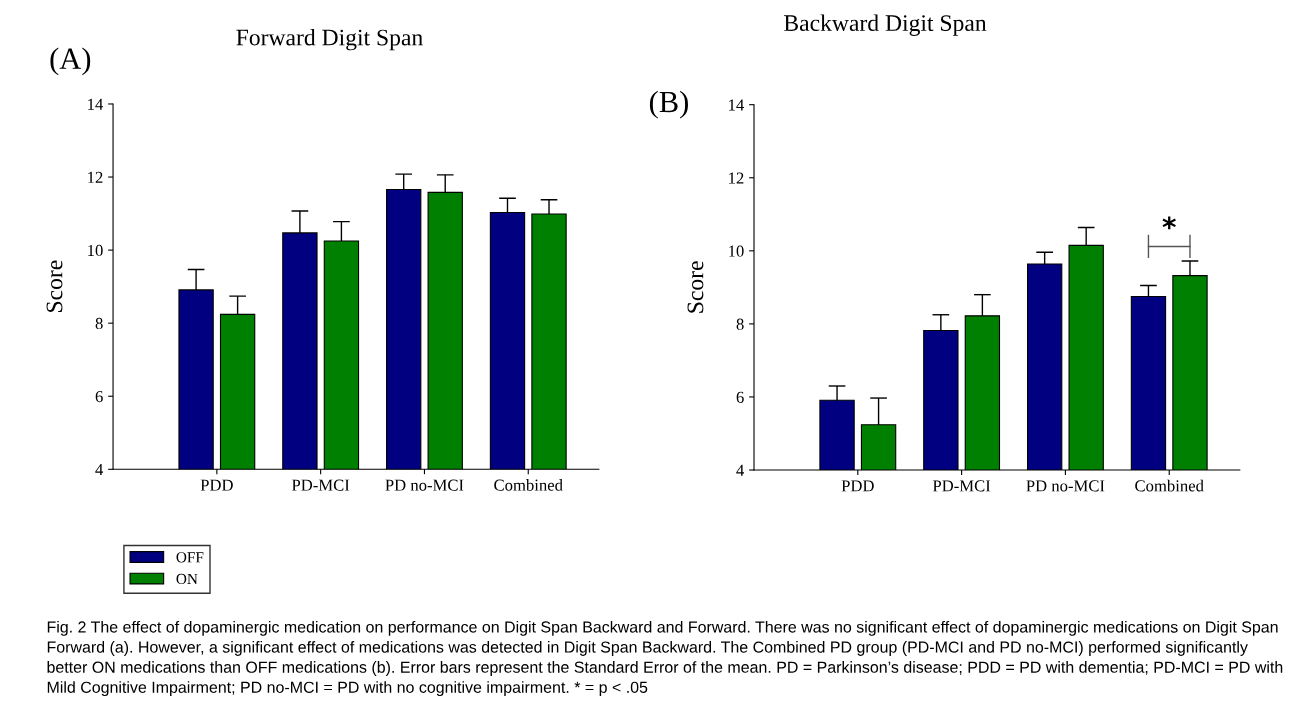  I want to click on text: (B), so click(668, 104).